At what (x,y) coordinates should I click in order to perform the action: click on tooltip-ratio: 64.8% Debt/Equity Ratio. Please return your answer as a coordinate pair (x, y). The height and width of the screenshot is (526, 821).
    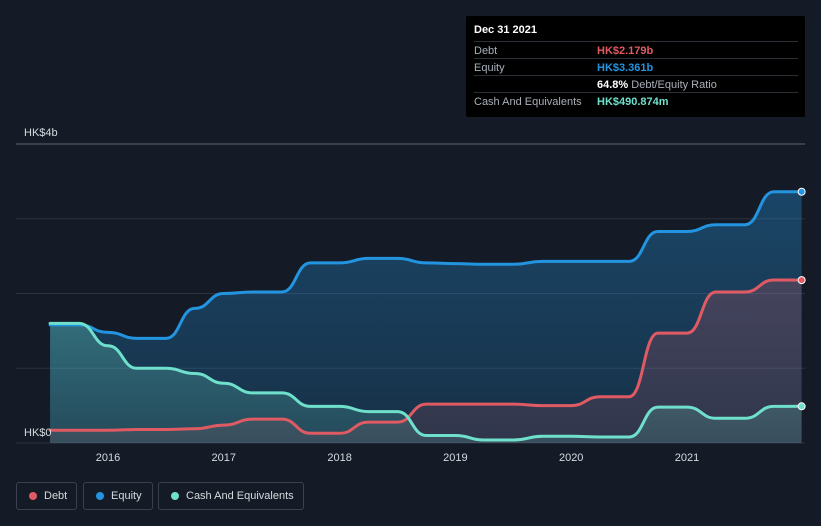
    Looking at the image, I should click on (657, 85).